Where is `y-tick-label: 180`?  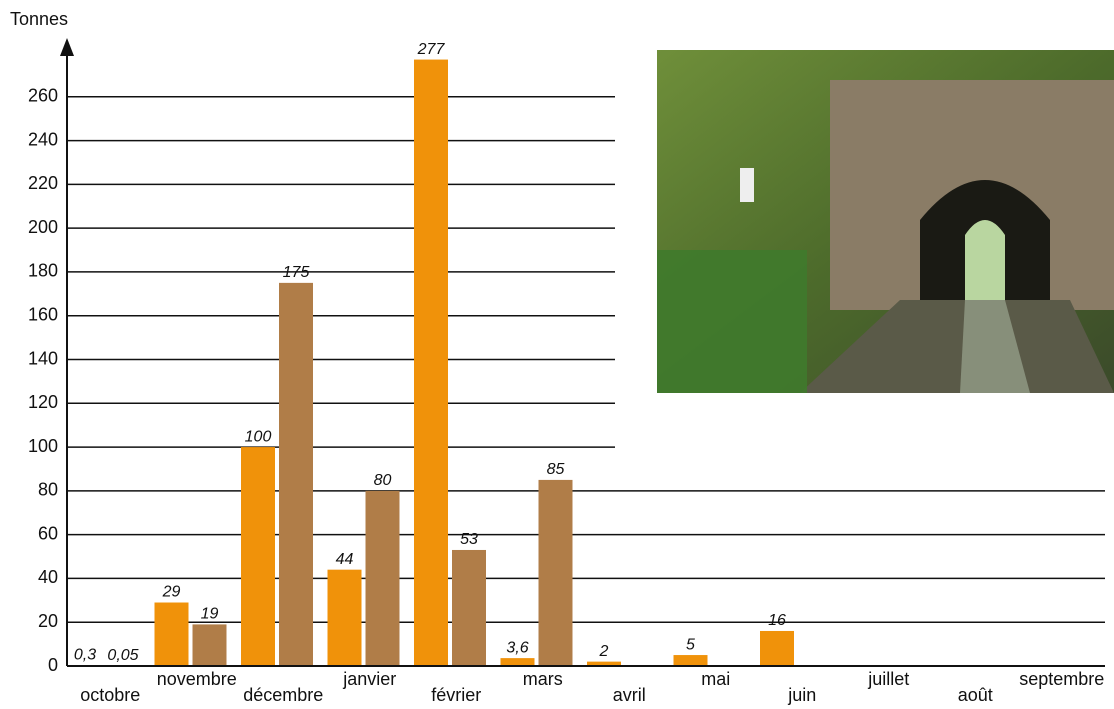
y-tick-label: 180 is located at coordinates (43, 271).